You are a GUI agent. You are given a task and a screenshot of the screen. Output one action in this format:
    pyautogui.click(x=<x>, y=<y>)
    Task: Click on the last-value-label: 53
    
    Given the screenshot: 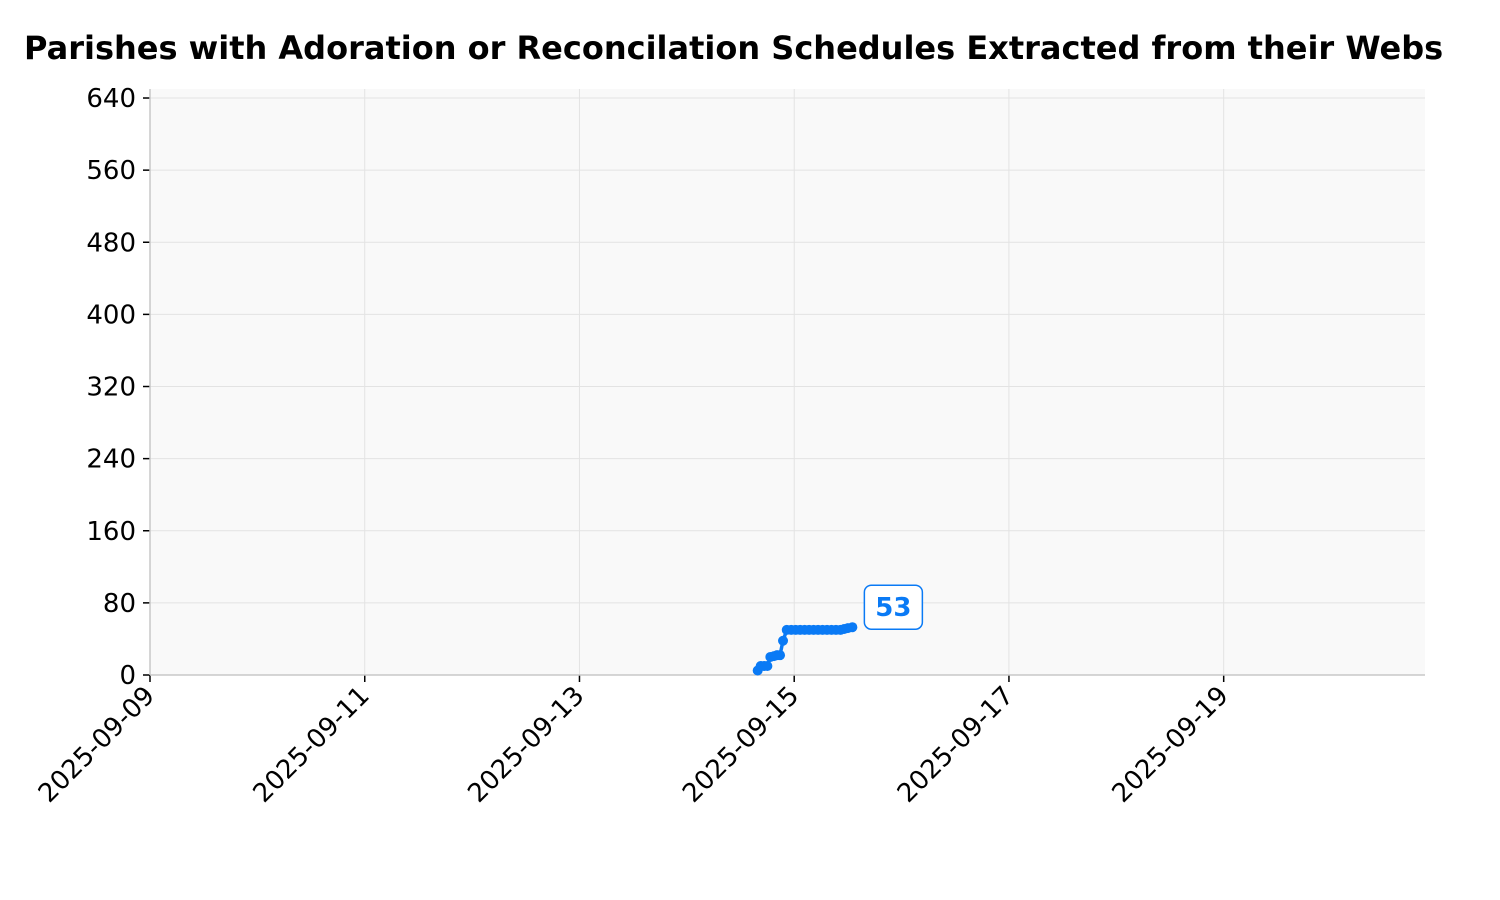 What is the action you would take?
    pyautogui.click(x=893, y=608)
    